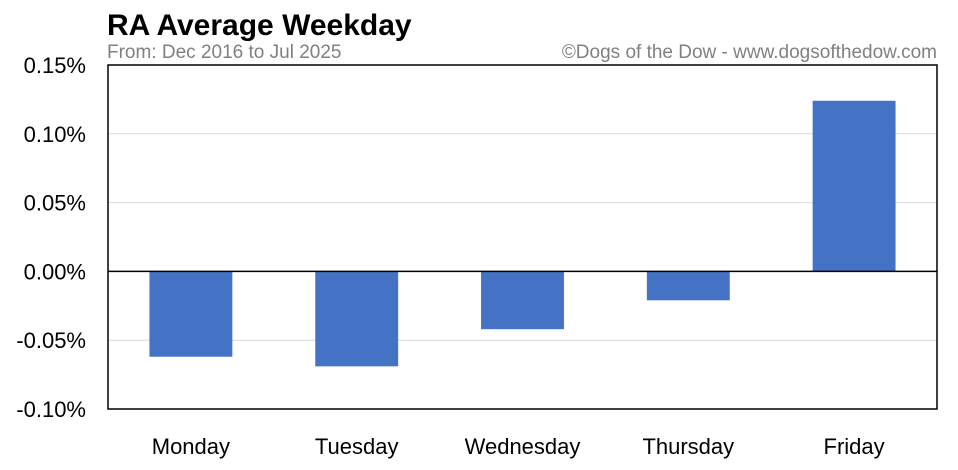  Describe the element at coordinates (854, 446) in the screenshot. I see `x-tick-label: Friday` at that location.